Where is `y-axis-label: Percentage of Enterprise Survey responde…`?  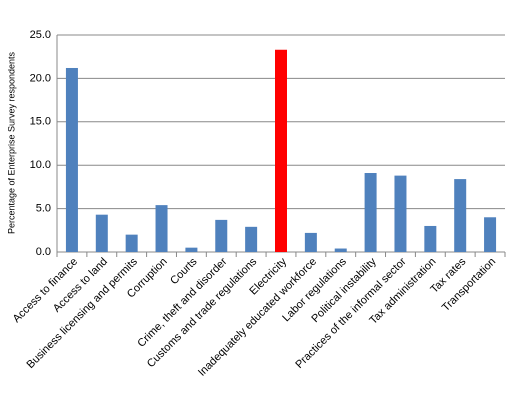 y-axis-label: Percentage of Enterprise Survey responde… is located at coordinates (11, 142).